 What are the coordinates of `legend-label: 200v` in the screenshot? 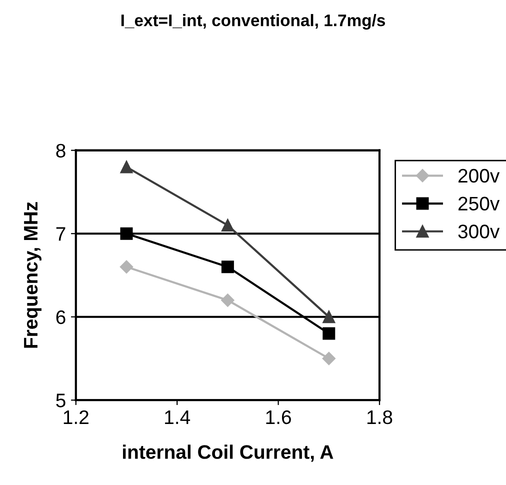 It's located at (479, 175).